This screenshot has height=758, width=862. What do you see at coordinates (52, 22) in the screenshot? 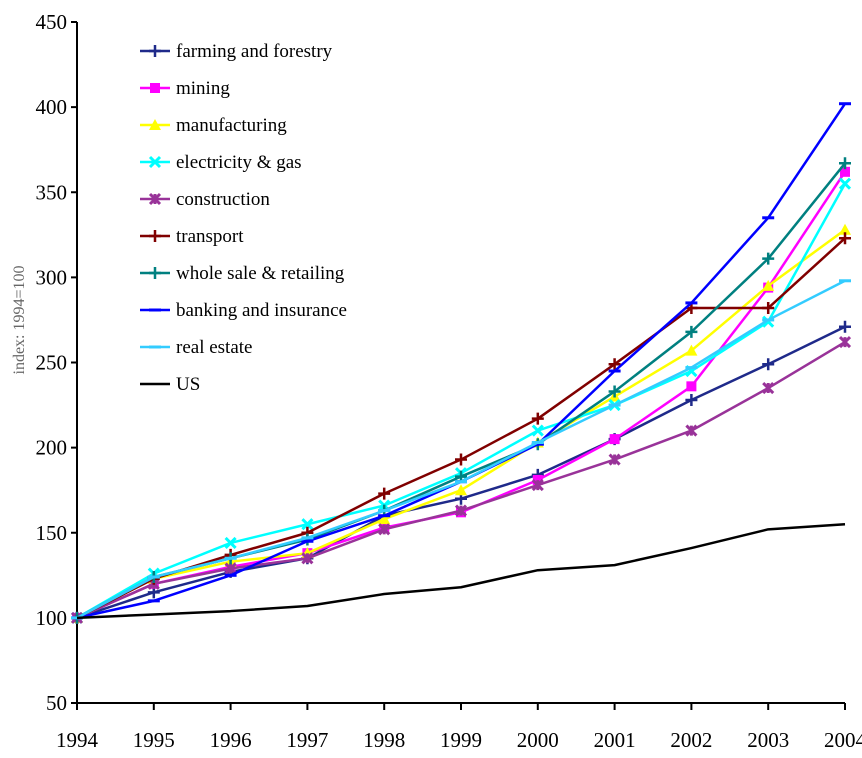
I see `y-tick-label: 450` at bounding box center [52, 22].